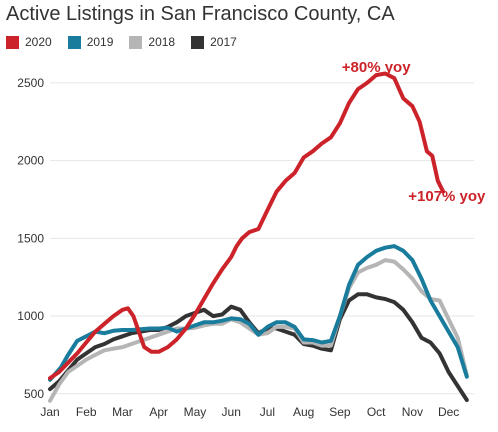 The image size is (498, 432). I want to click on annotation-layer: +80% yoy +107% yoy, so click(414, 132).